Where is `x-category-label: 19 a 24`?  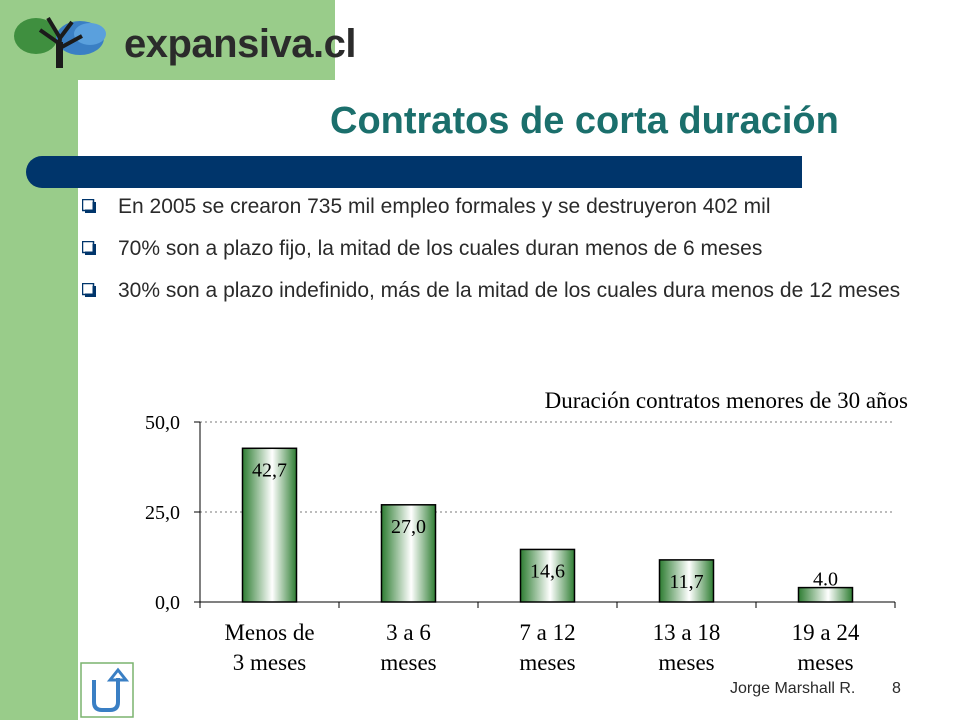 x-category-label: 19 a 24 is located at coordinates (826, 632).